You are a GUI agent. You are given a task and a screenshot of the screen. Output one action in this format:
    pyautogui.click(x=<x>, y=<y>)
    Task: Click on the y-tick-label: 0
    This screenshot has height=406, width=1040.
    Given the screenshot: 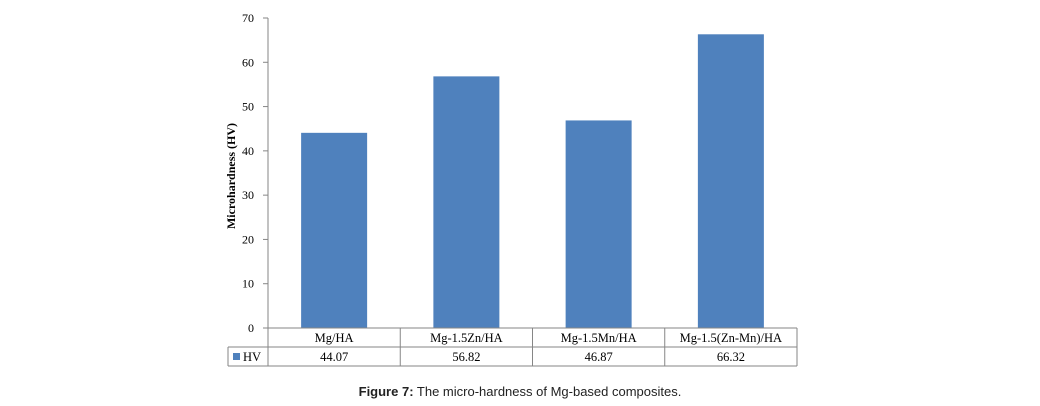 What is the action you would take?
    pyautogui.click(x=251, y=328)
    